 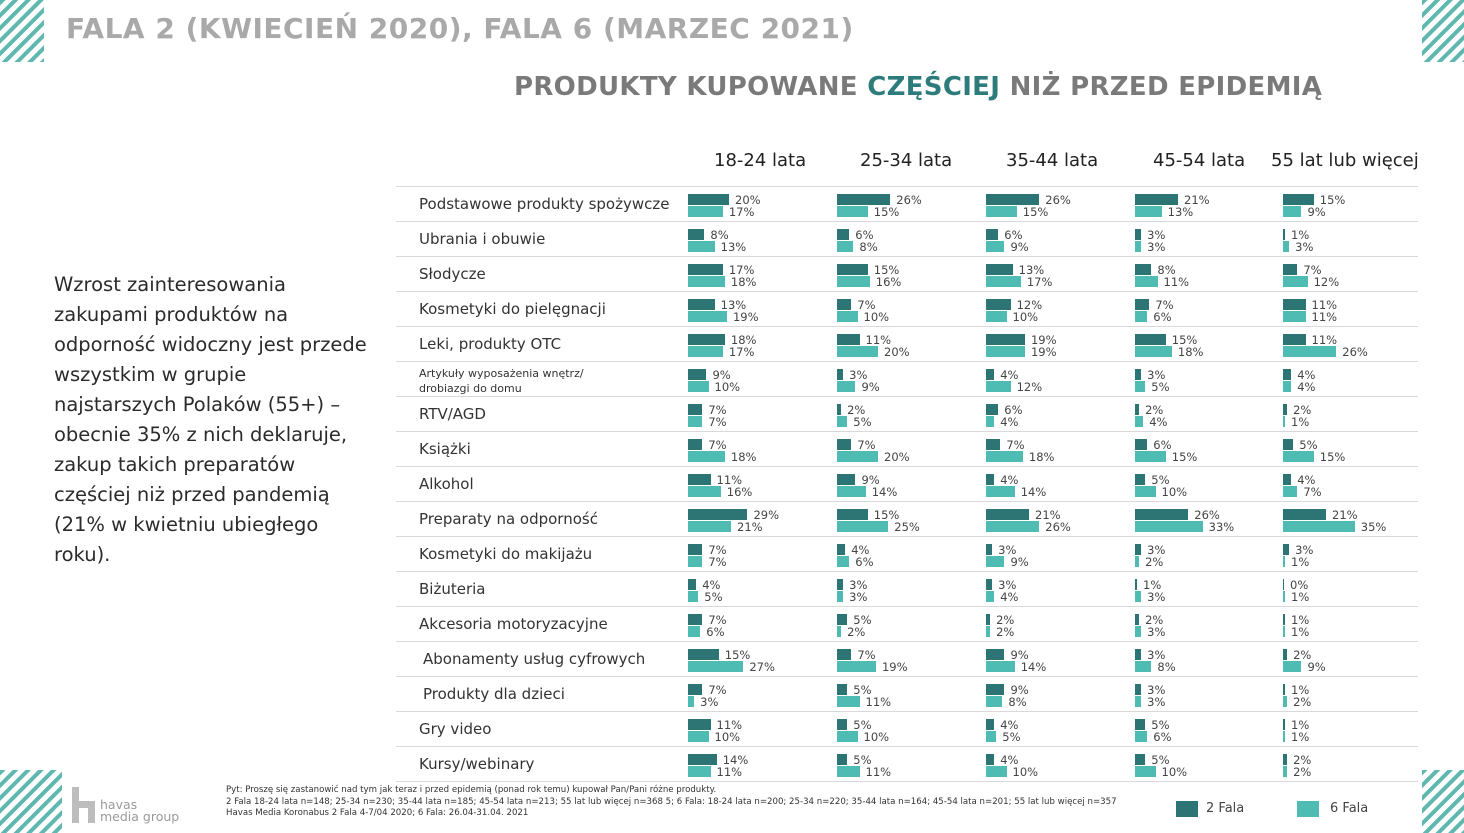 I want to click on data-label: 9%, so click(x=1019, y=690).